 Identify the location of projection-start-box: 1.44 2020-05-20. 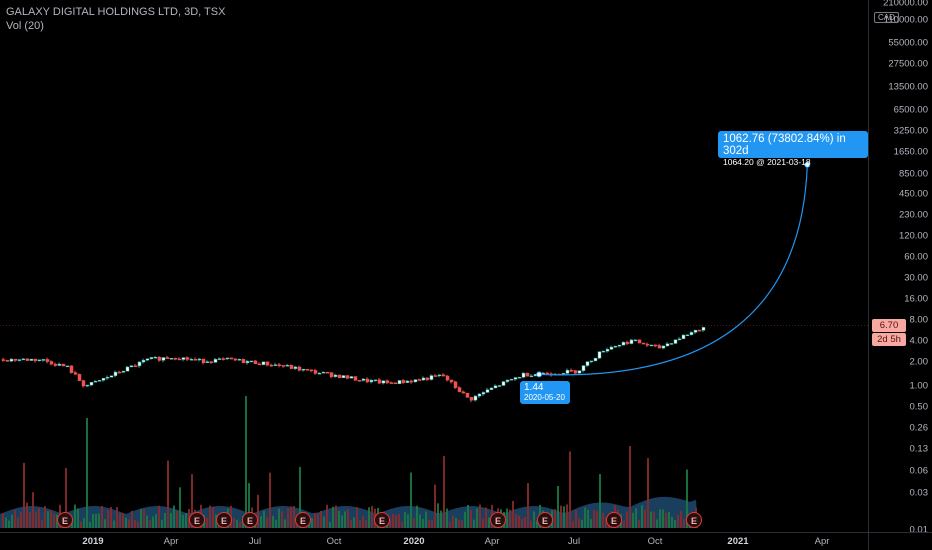
(545, 392).